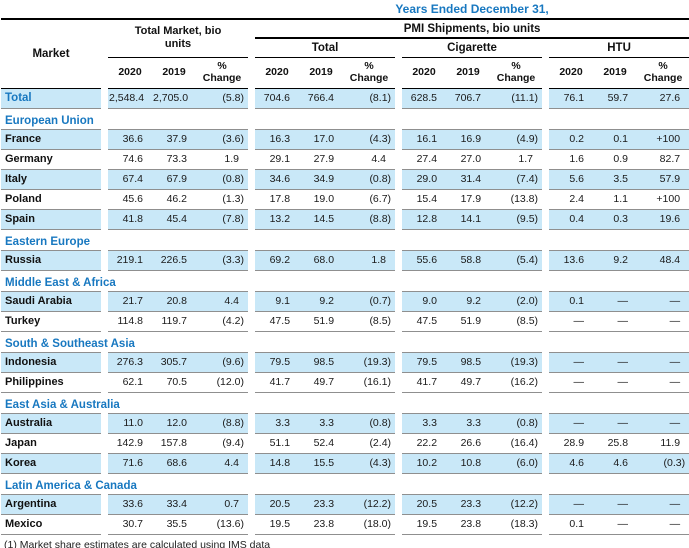 The width and height of the screenshot is (689, 548). Describe the element at coordinates (130, 382) in the screenshot. I see `value-cell: 62.1` at that location.